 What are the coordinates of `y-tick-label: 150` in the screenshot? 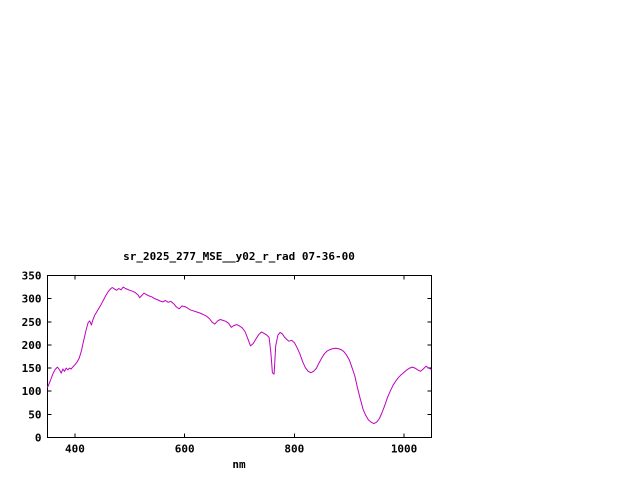 It's located at (32, 368).